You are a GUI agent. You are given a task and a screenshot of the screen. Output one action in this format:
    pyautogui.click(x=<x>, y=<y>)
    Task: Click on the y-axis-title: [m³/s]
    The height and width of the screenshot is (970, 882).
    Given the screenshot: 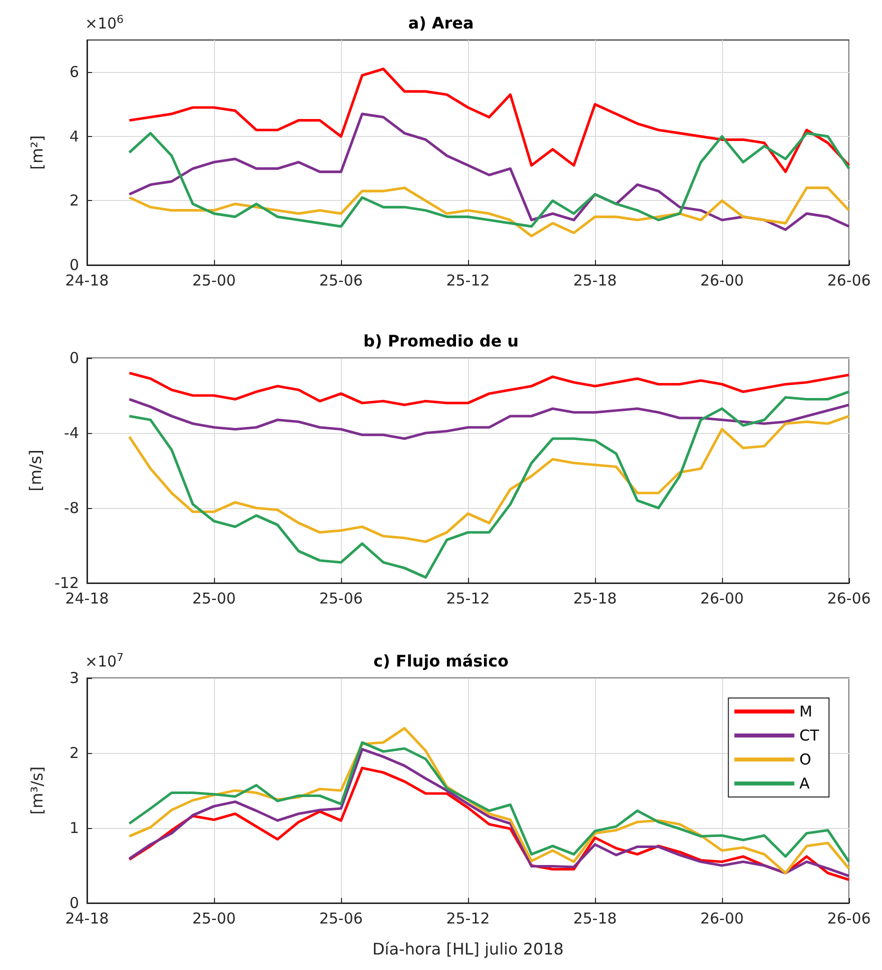 What is the action you would take?
    pyautogui.click(x=37, y=790)
    